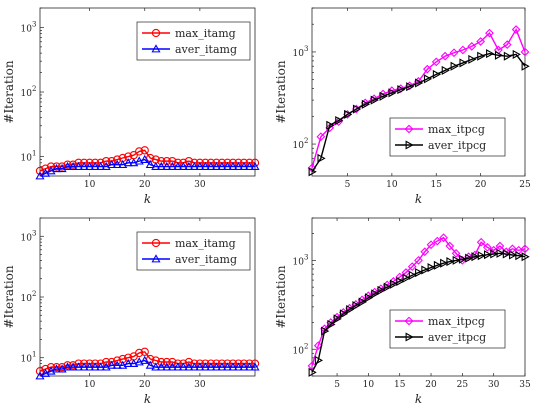 Image resolution: width=545 pixels, height=409 pixels. I want to click on legend-label: max_itpcg, so click(456, 321).